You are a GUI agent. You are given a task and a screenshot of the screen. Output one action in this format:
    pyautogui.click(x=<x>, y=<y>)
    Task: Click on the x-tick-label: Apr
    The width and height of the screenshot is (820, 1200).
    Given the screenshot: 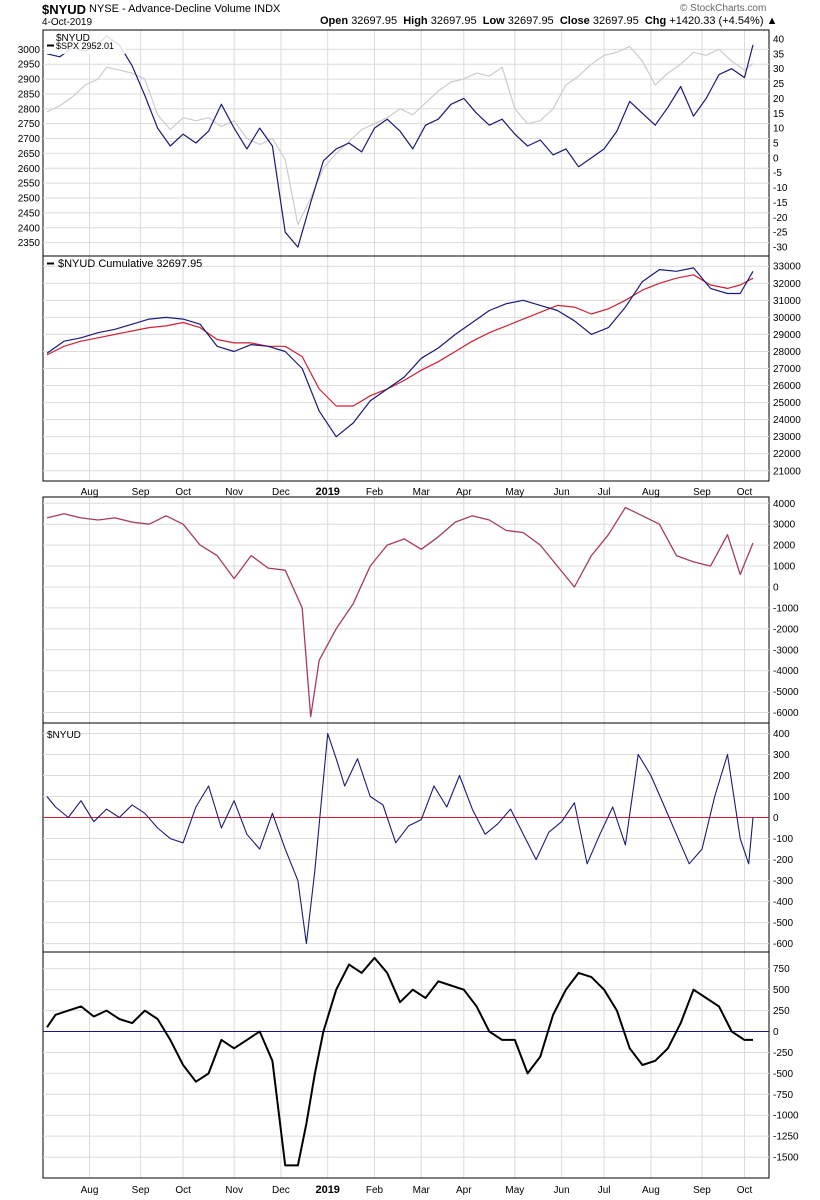 What is the action you would take?
    pyautogui.click(x=464, y=492)
    